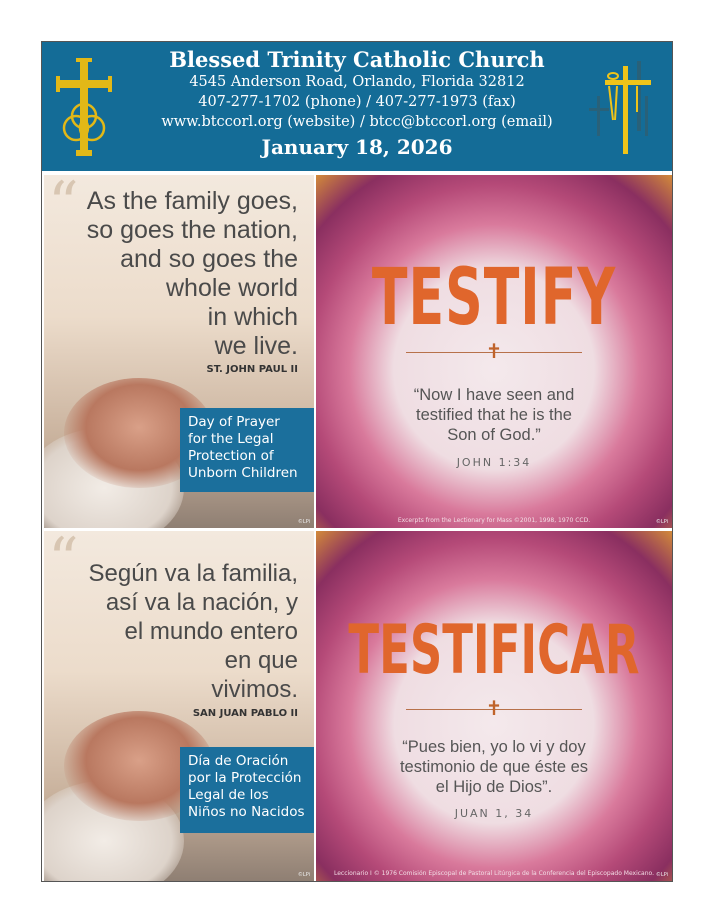 This screenshot has width=714, height=924. What do you see at coordinates (620, 107) in the screenshot?
I see `crosses-logo-icon` at bounding box center [620, 107].